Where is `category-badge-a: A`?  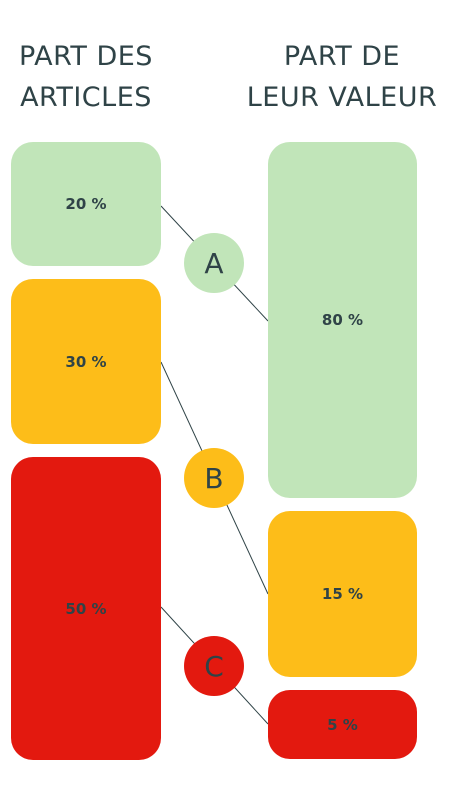 category-badge-a: A is located at coordinates (214, 263).